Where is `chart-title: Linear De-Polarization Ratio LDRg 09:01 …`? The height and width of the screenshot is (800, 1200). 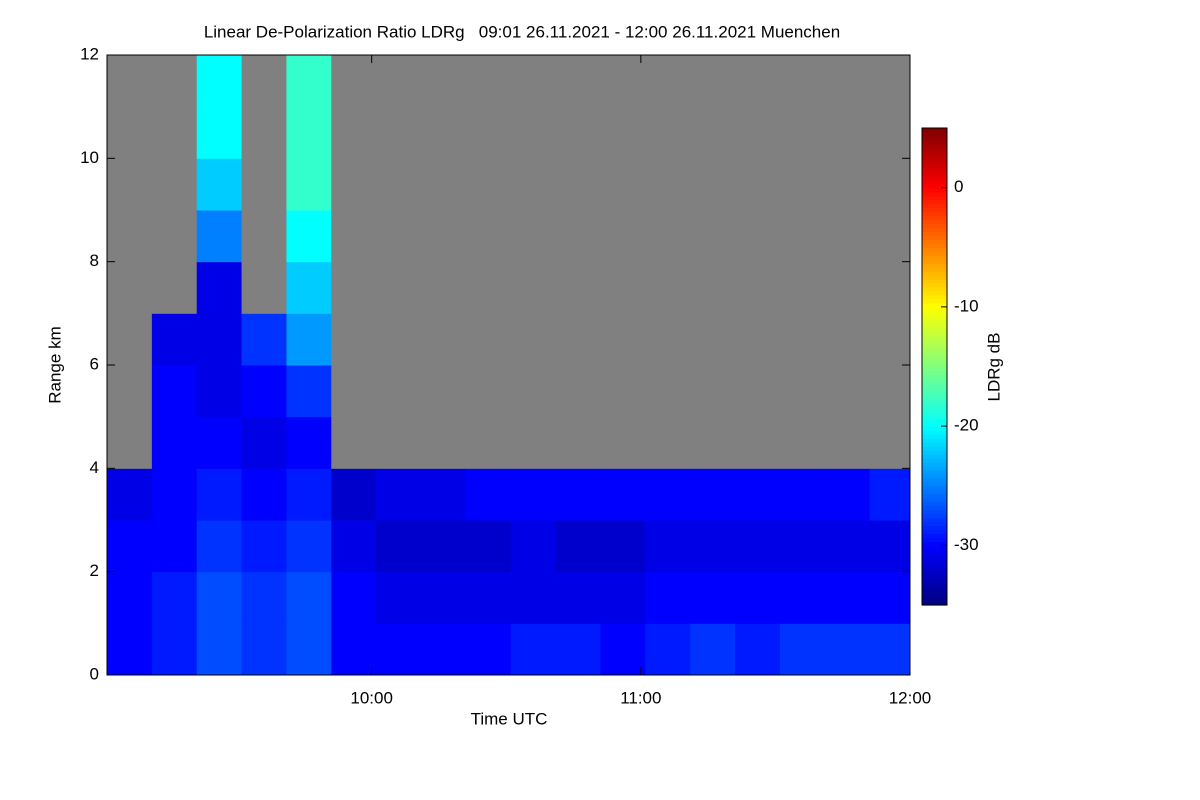
chart-title: Linear De-Polarization Ratio LDRg 09:01 … is located at coordinates (522, 31).